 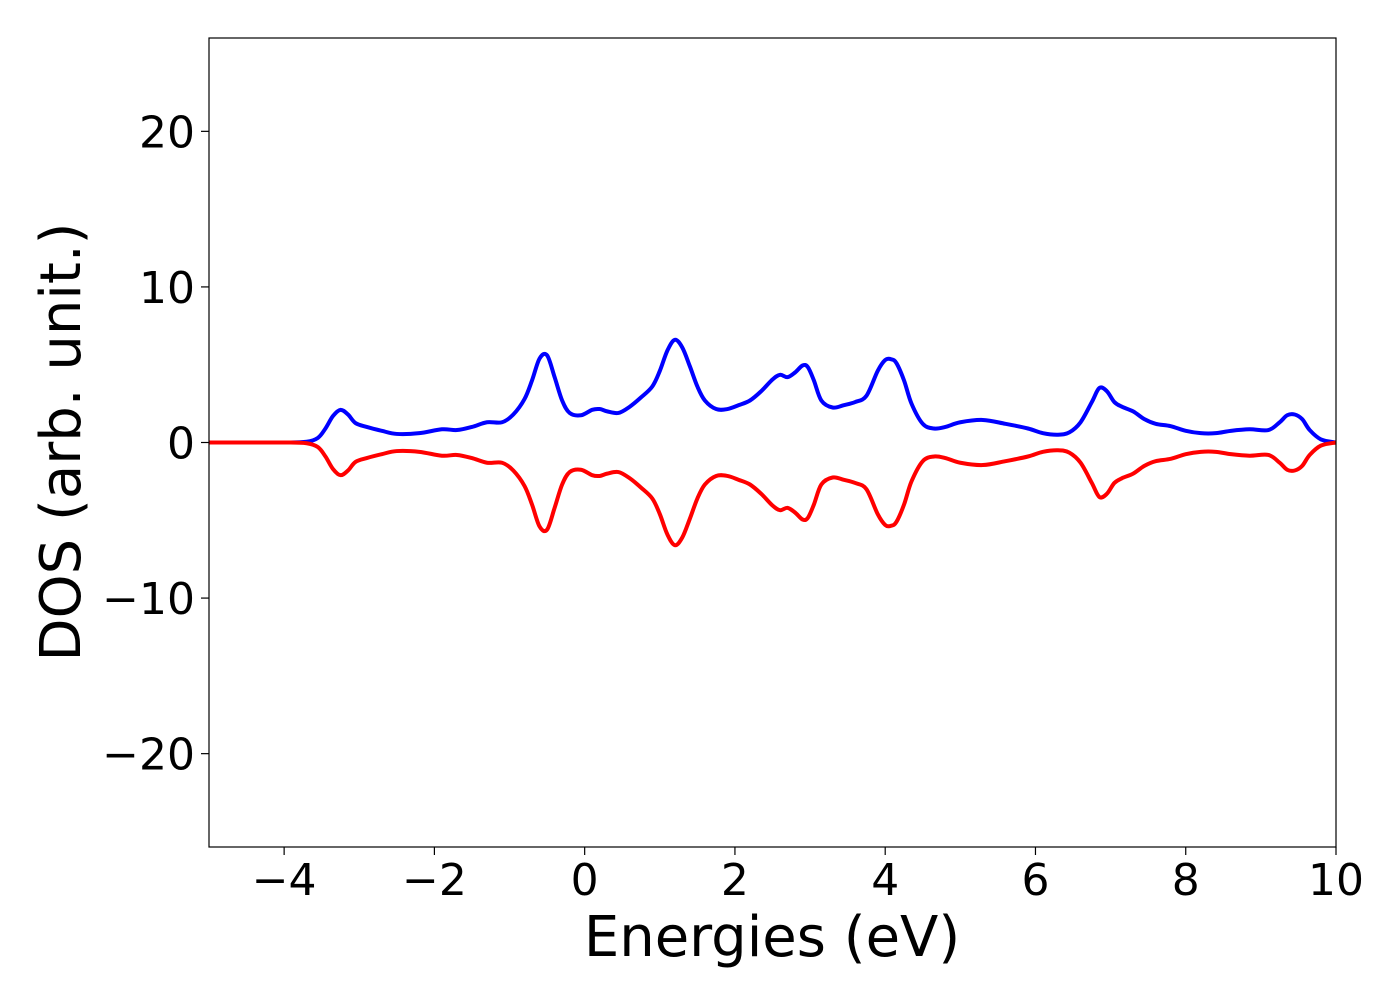 I want to click on x-tick-label: 10, so click(x=1336, y=880).